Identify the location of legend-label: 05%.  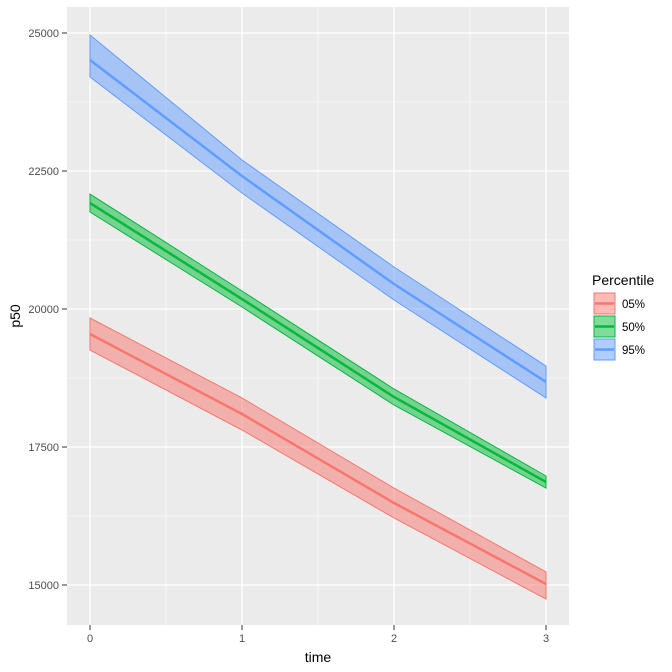
(633, 305).